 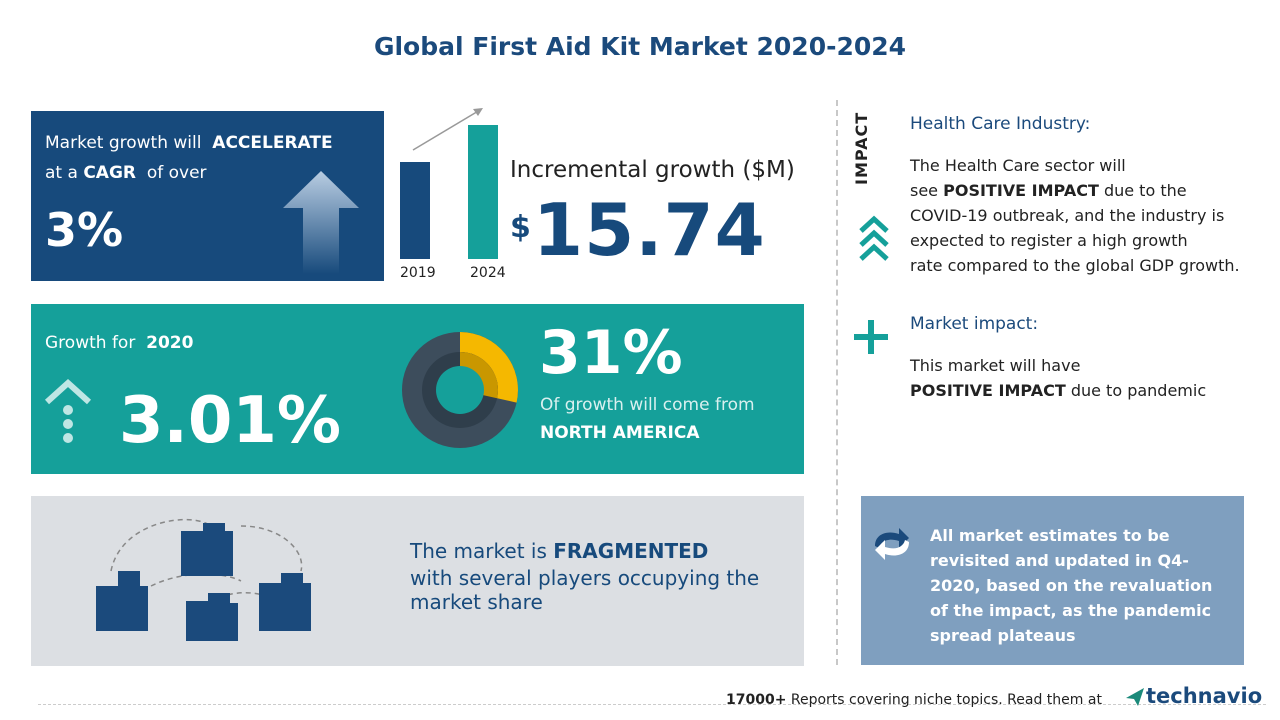 I want to click on text: 17000+, so click(x=756, y=700).